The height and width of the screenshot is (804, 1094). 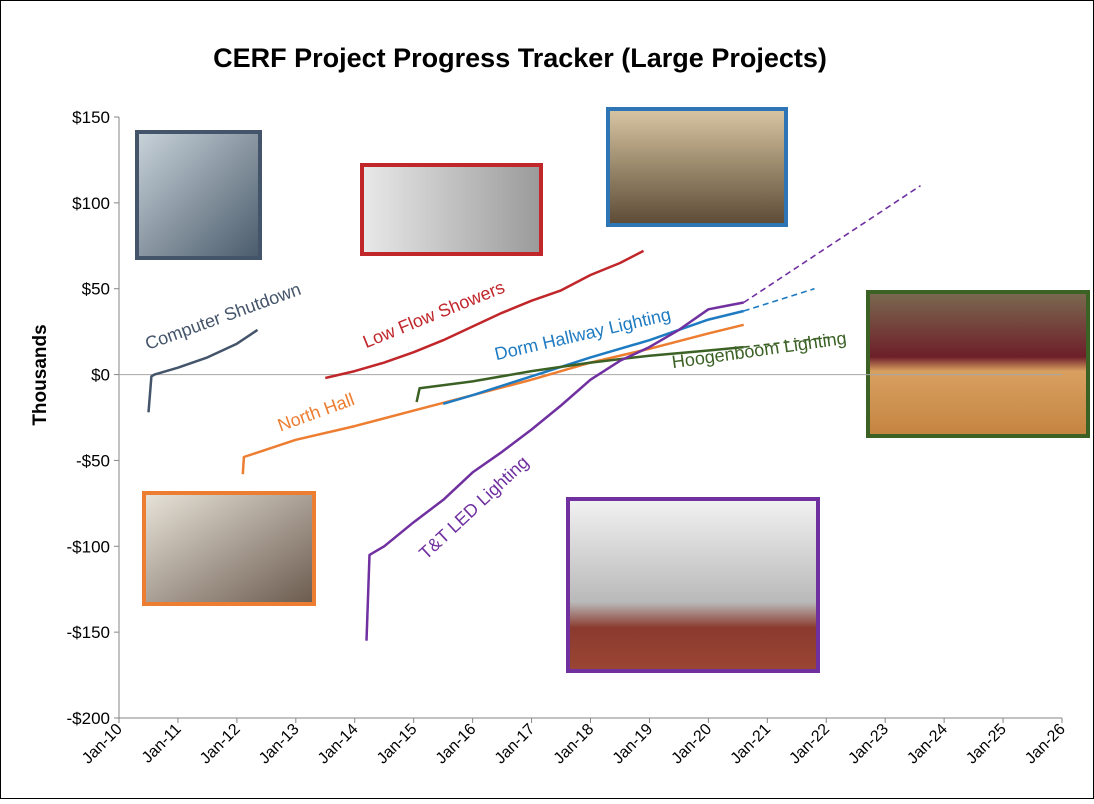 I want to click on photo-gym, so click(x=978, y=364).